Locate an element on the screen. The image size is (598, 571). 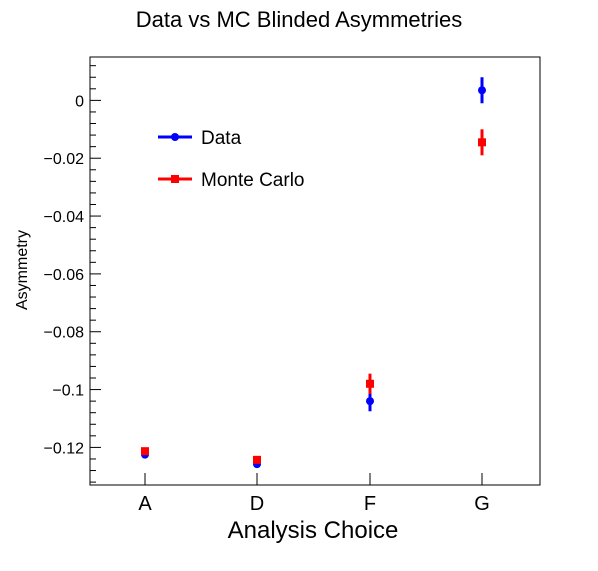
chart-title: Data vs MC Blinded Asymmetries is located at coordinates (299, 19).